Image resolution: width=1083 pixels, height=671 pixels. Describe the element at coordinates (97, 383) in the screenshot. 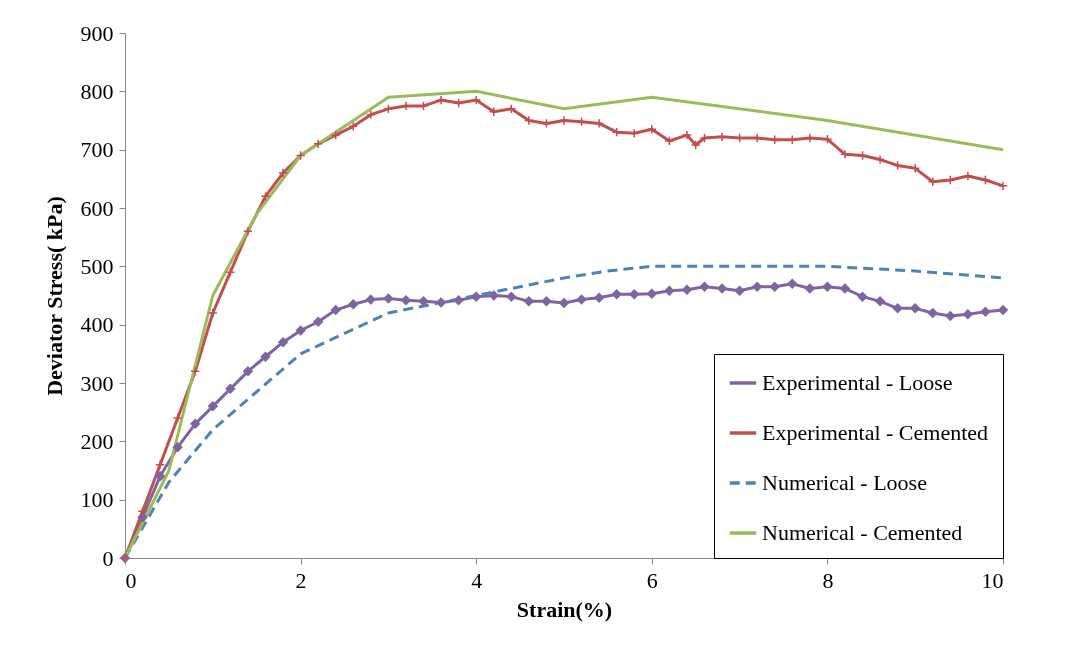

I see `y-tick-label: 300` at that location.